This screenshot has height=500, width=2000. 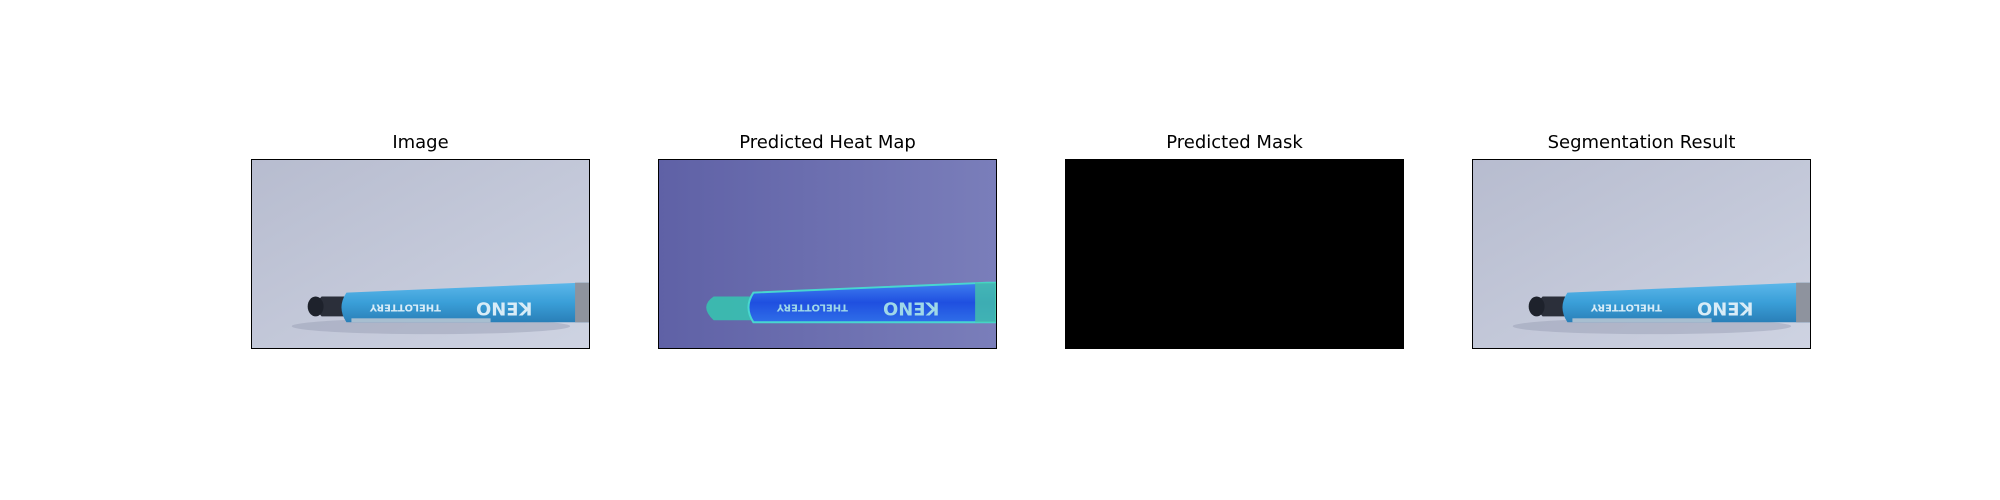 What do you see at coordinates (1641, 142) in the screenshot?
I see `panel-title: Segmentation Result` at bounding box center [1641, 142].